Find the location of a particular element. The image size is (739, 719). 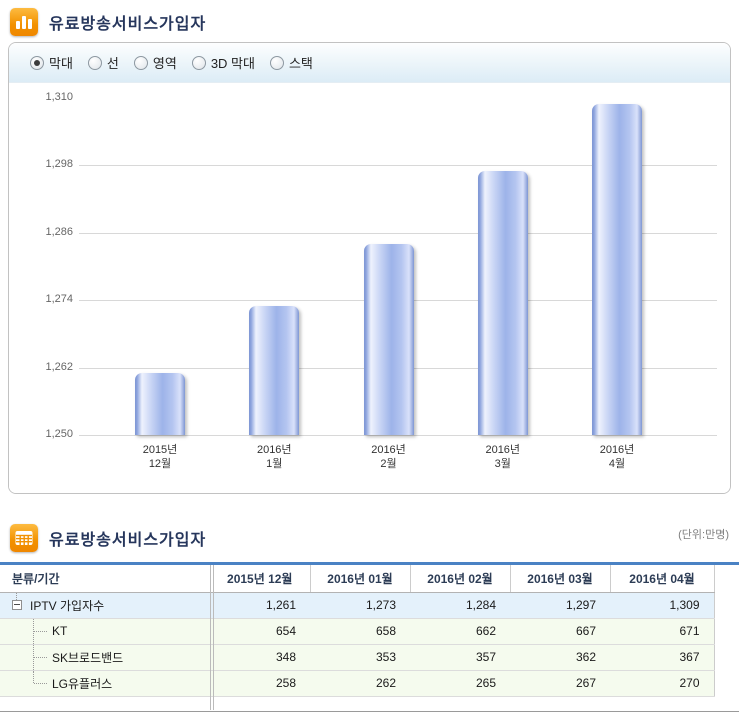

radio-bar-icon is located at coordinates (37, 62).